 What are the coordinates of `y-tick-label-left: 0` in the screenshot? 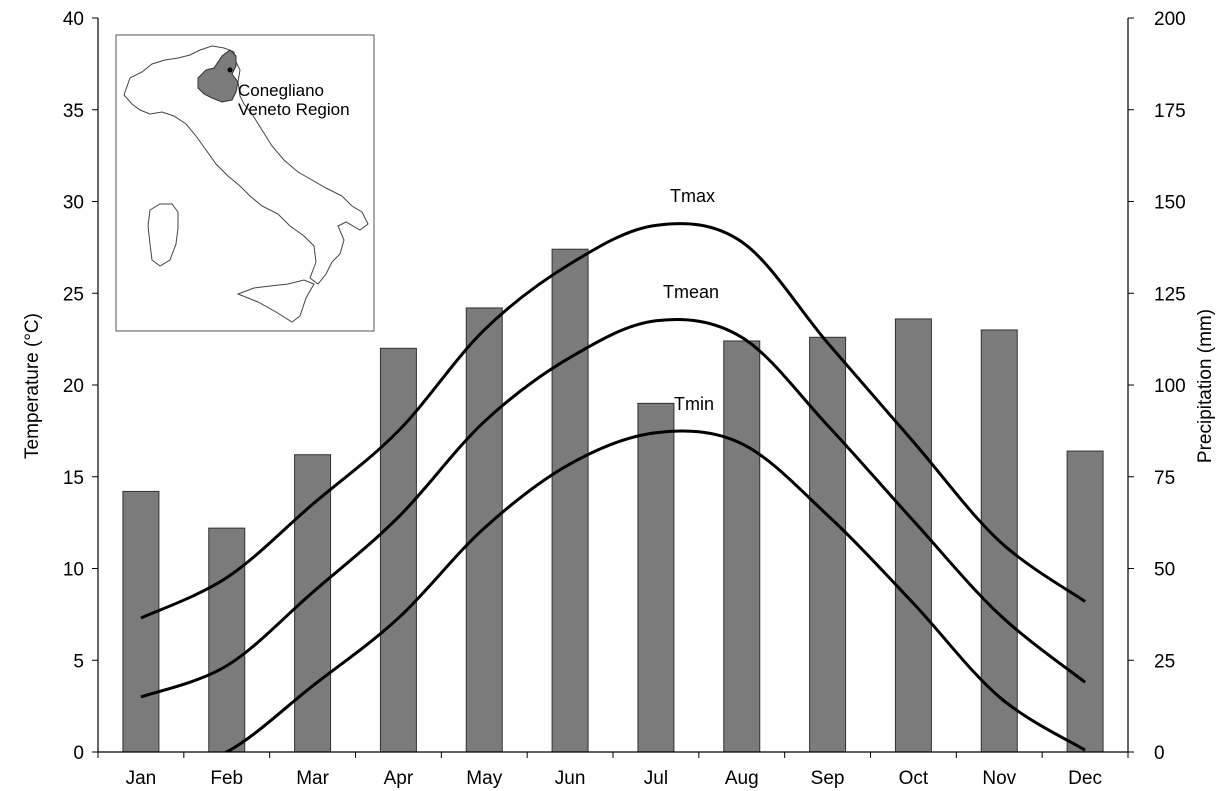 It's located at (78, 753).